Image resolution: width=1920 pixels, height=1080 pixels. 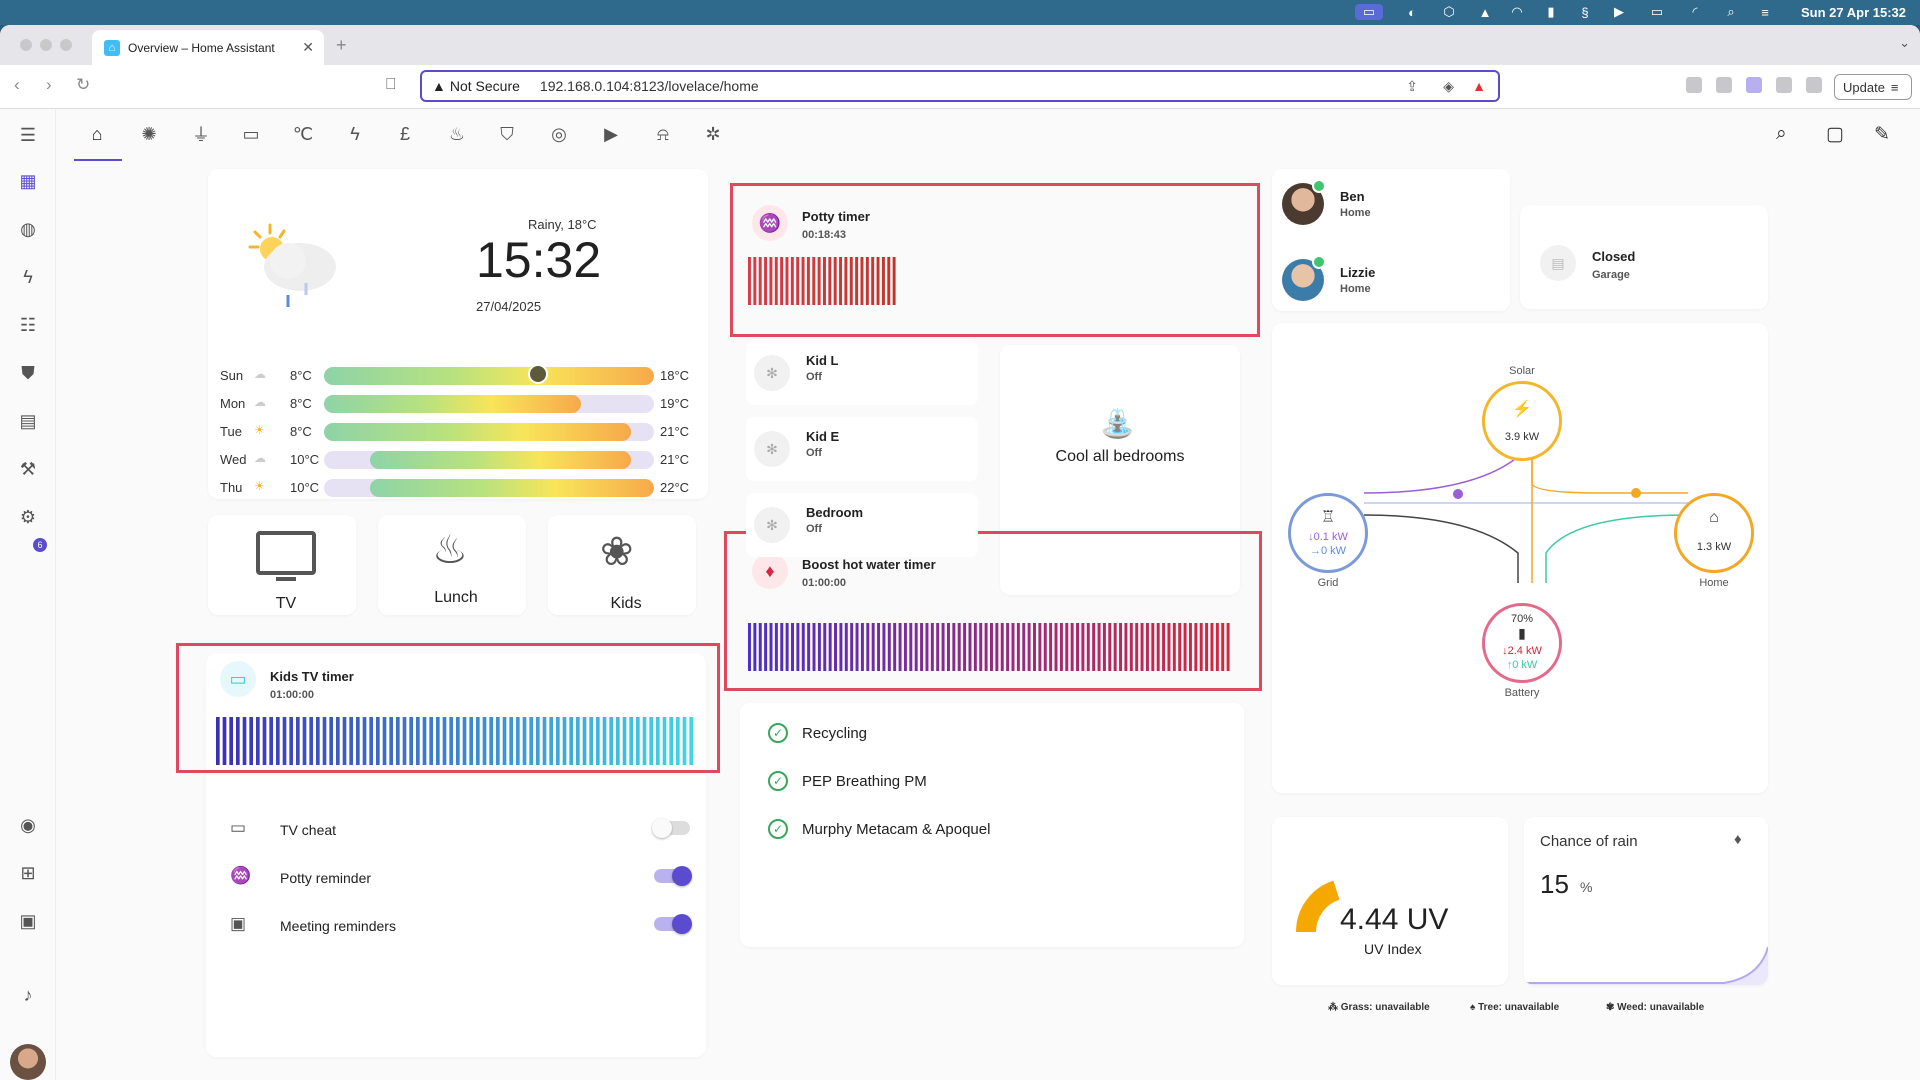 I want to click on toggle-row-icon: ▣, so click(x=238, y=923).